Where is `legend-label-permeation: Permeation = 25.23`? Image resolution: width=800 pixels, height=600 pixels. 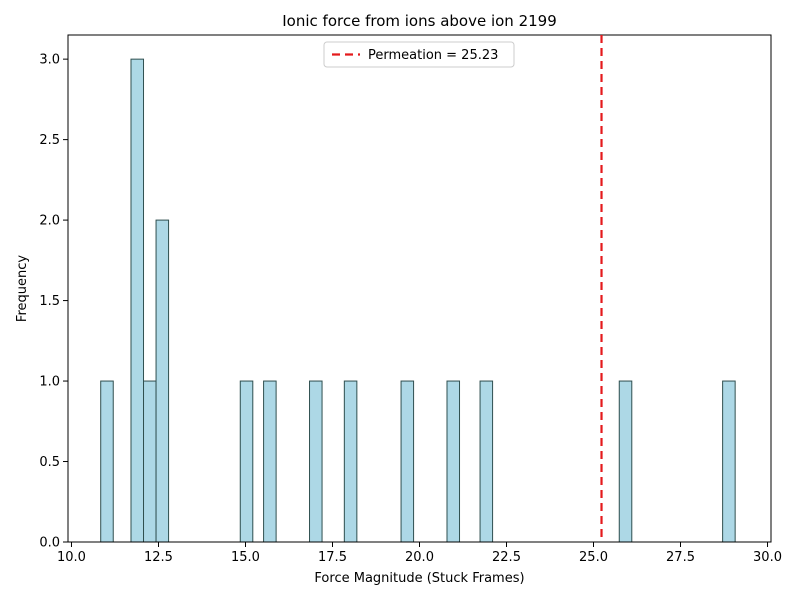
legend-label-permeation: Permeation = 25.23 is located at coordinates (433, 55).